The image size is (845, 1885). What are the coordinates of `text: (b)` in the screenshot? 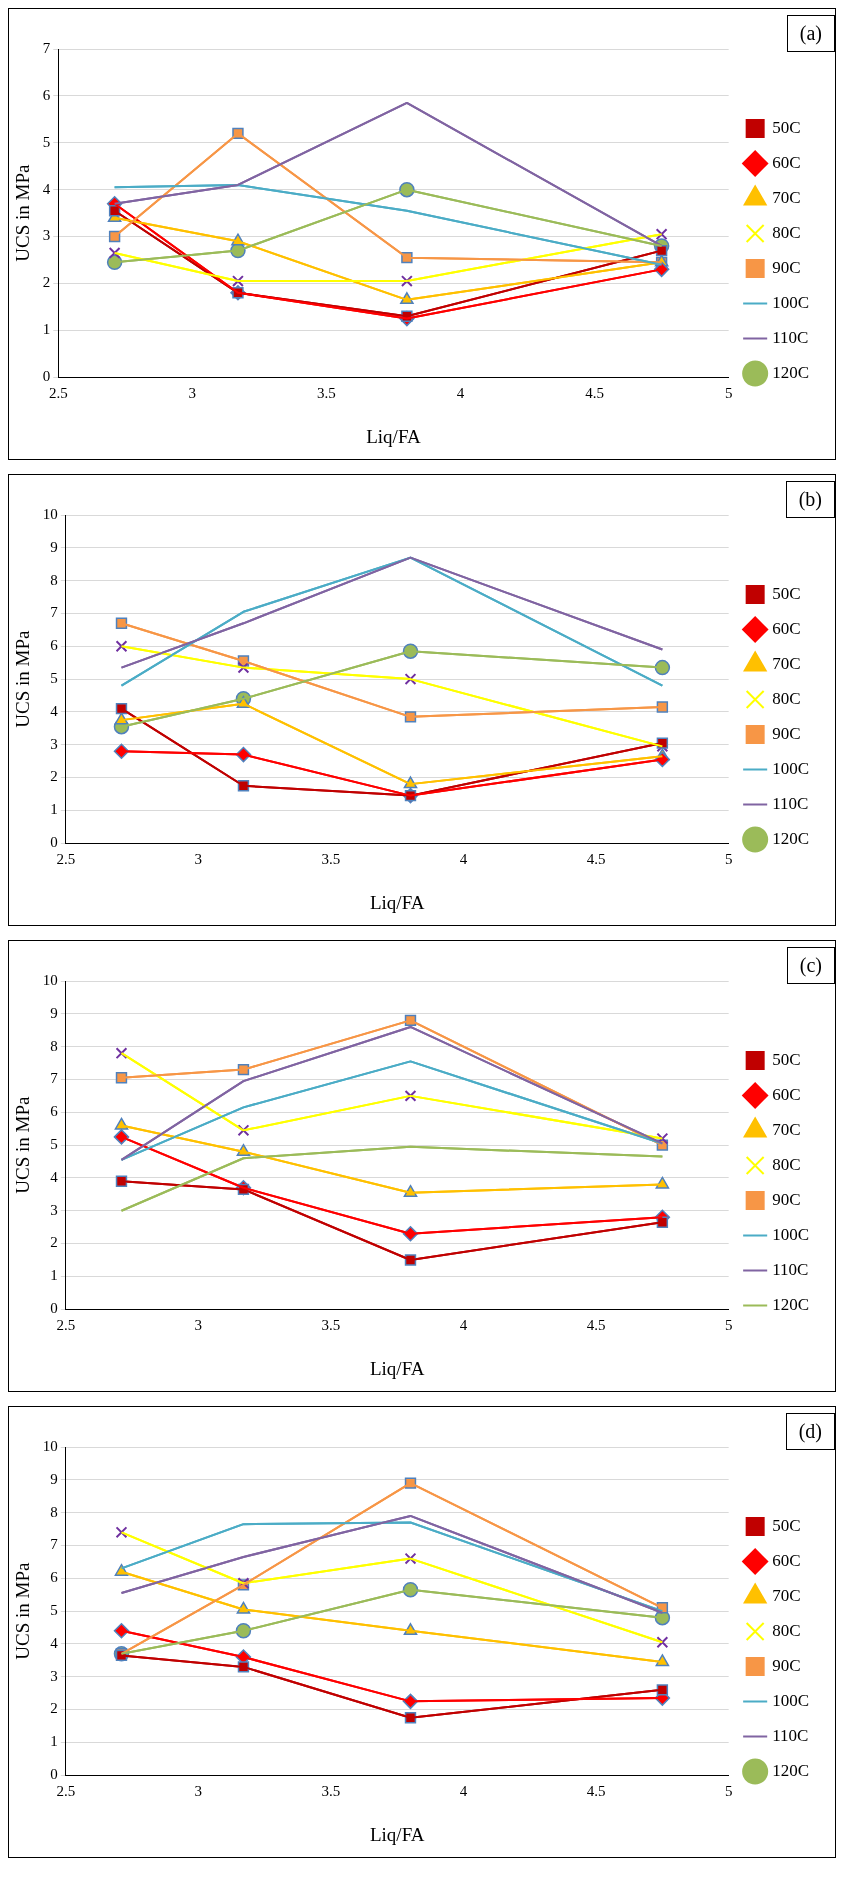 It's located at (810, 499).